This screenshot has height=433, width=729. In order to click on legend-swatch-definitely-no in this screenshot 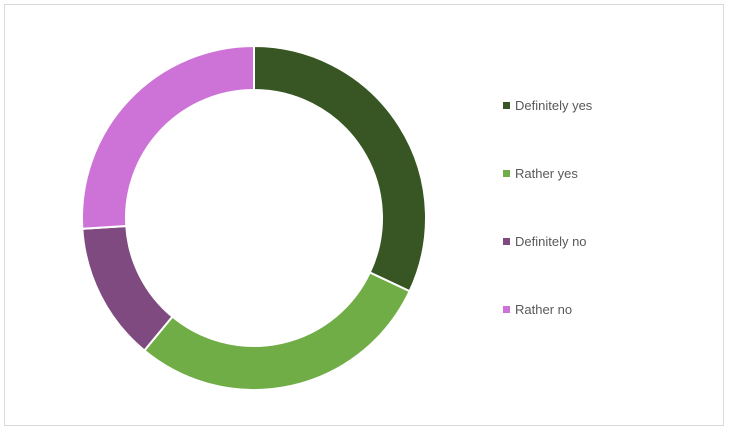, I will do `click(506, 241)`.